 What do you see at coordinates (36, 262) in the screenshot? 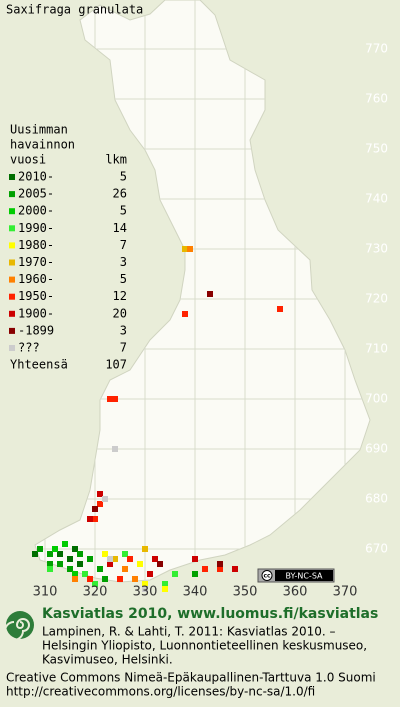
I see `legend-label: 1970-` at bounding box center [36, 262].